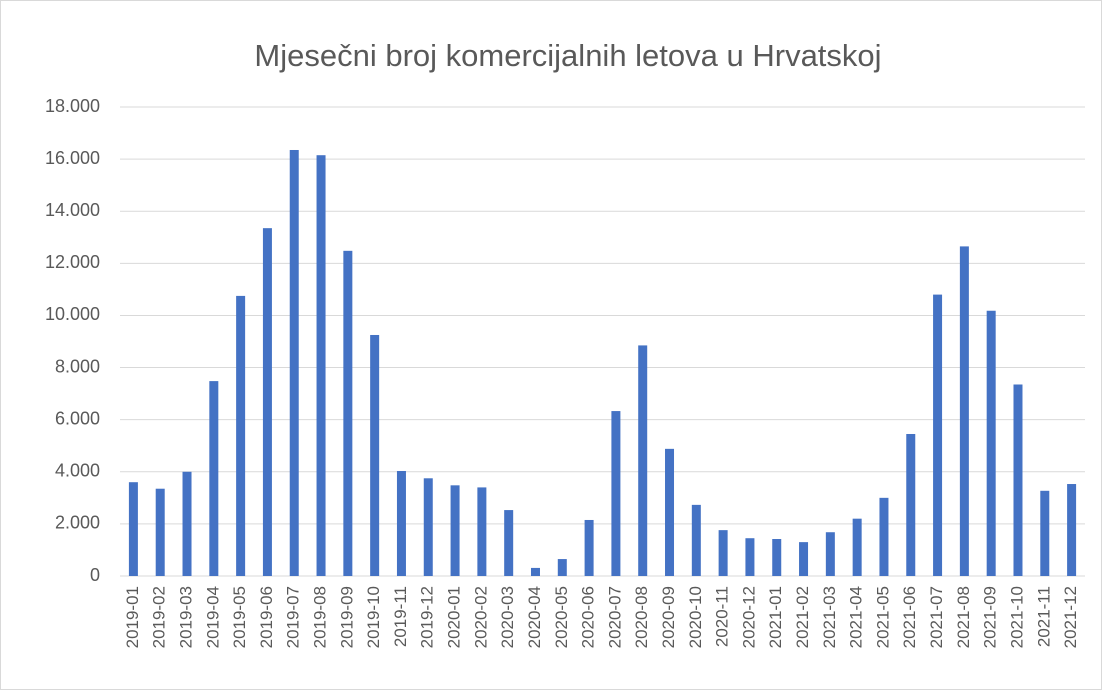  Describe the element at coordinates (77, 366) in the screenshot. I see `y-tick-label: 8.000` at that location.